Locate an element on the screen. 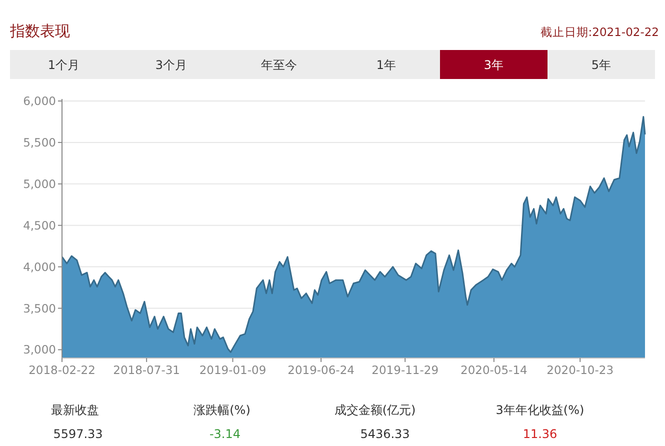 The image size is (665, 446). x-tick-label: 2020-10-23 is located at coordinates (580, 370).